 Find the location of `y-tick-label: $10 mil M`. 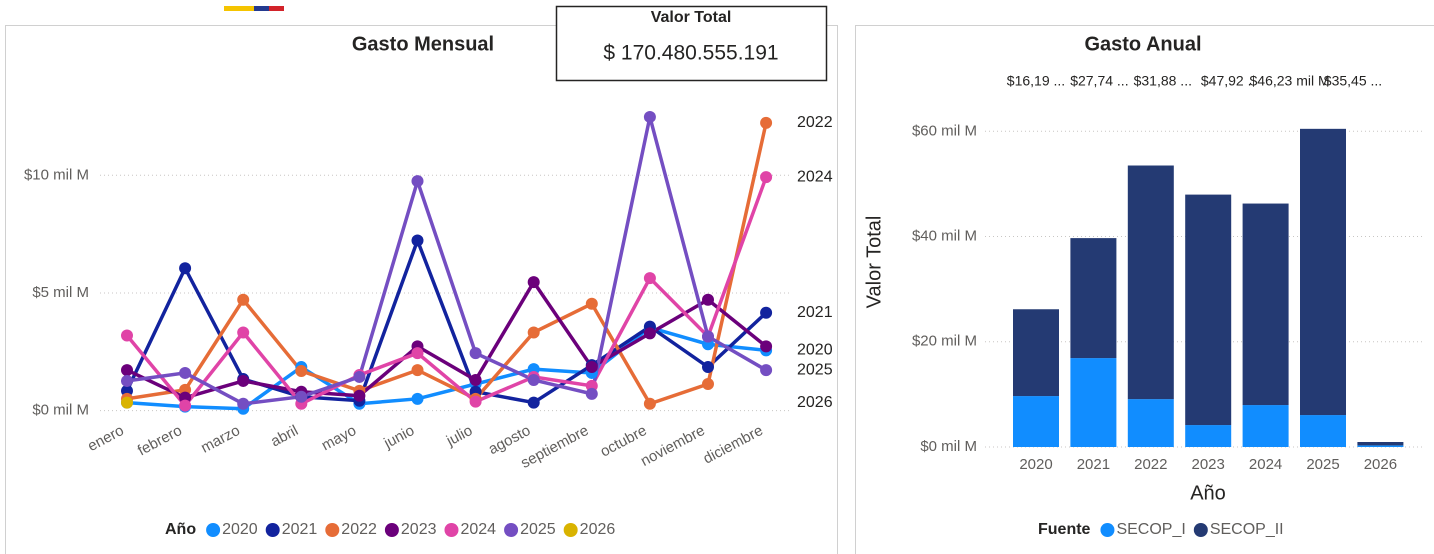

y-tick-label: $10 mil M is located at coordinates (56, 174).